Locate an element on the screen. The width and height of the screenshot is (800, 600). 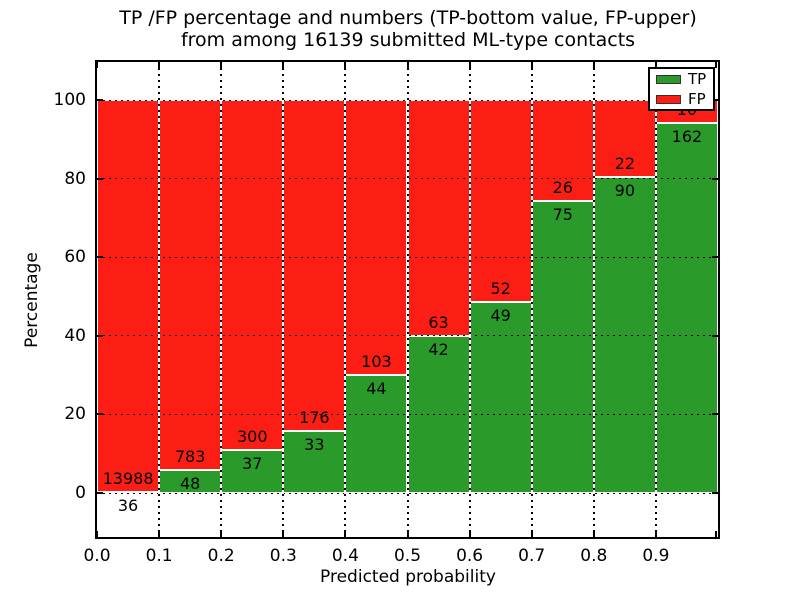
fp-count-label: 300 is located at coordinates (252, 436).